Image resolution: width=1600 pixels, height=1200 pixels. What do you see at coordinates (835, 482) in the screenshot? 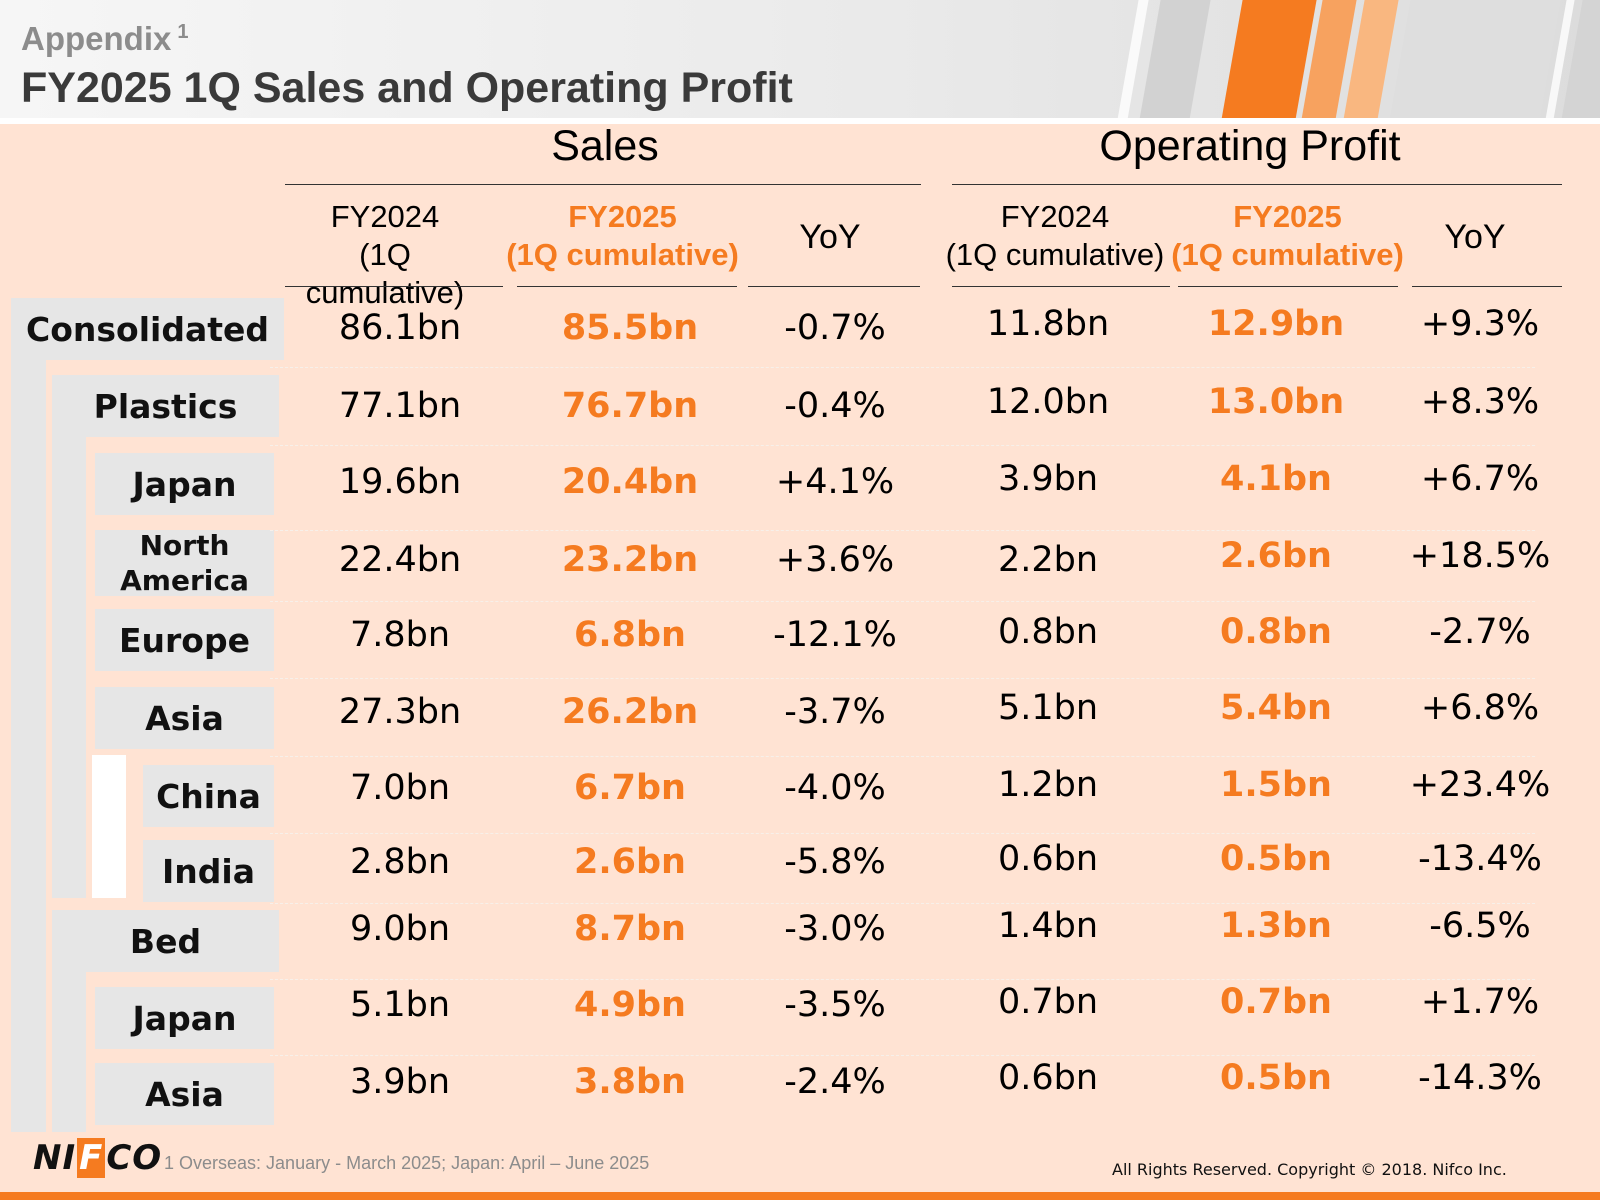
I see `sales-yoy-cell: +4.1%` at bounding box center [835, 482].